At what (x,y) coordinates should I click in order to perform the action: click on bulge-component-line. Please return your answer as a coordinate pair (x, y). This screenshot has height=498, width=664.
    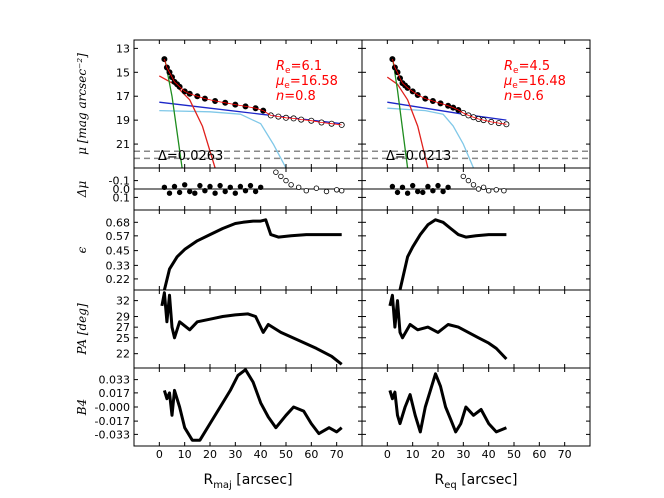
    Looking at the image, I should click on (407, 122).